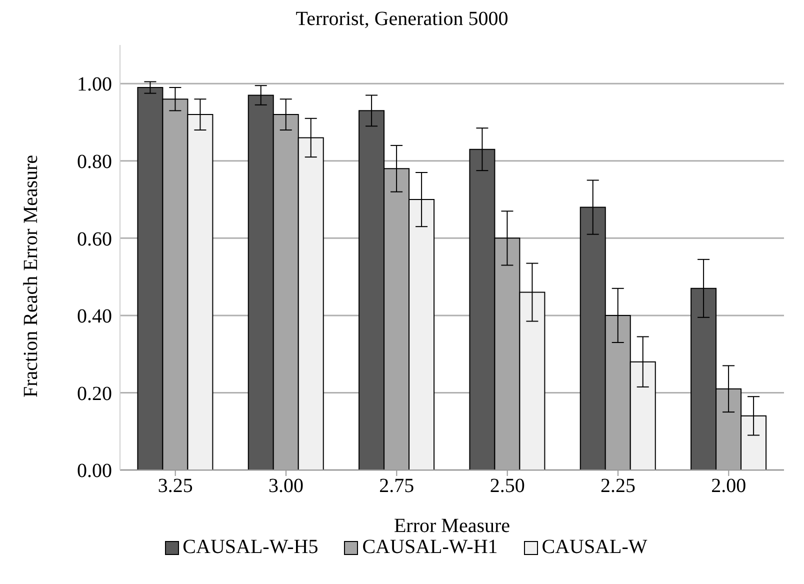 Image resolution: width=804 pixels, height=584 pixels. What do you see at coordinates (94, 162) in the screenshot?
I see `y-tick-label: 0.80` at bounding box center [94, 162].